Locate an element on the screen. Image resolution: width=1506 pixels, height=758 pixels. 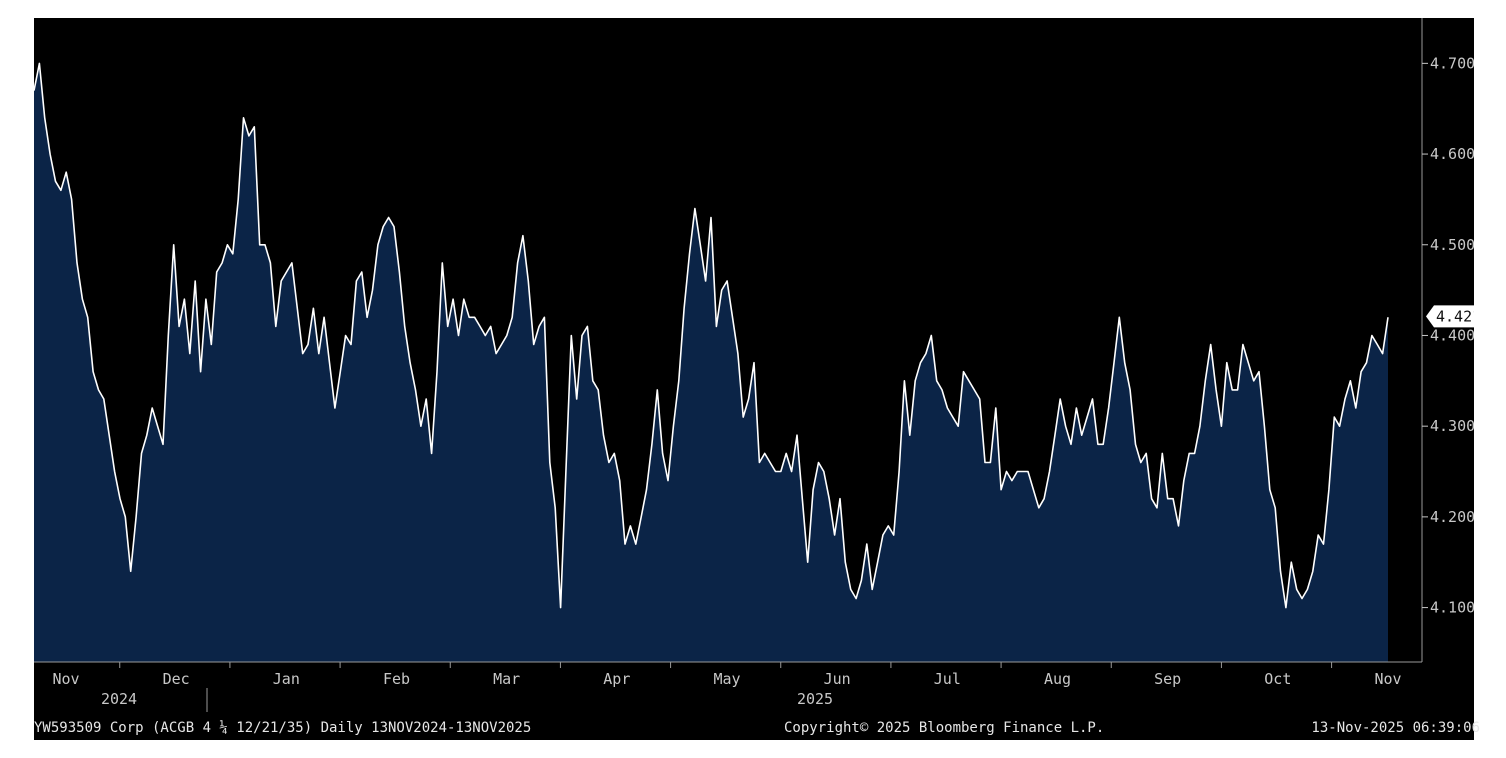
y-tick-label: 4.200 is located at coordinates (1452, 517).